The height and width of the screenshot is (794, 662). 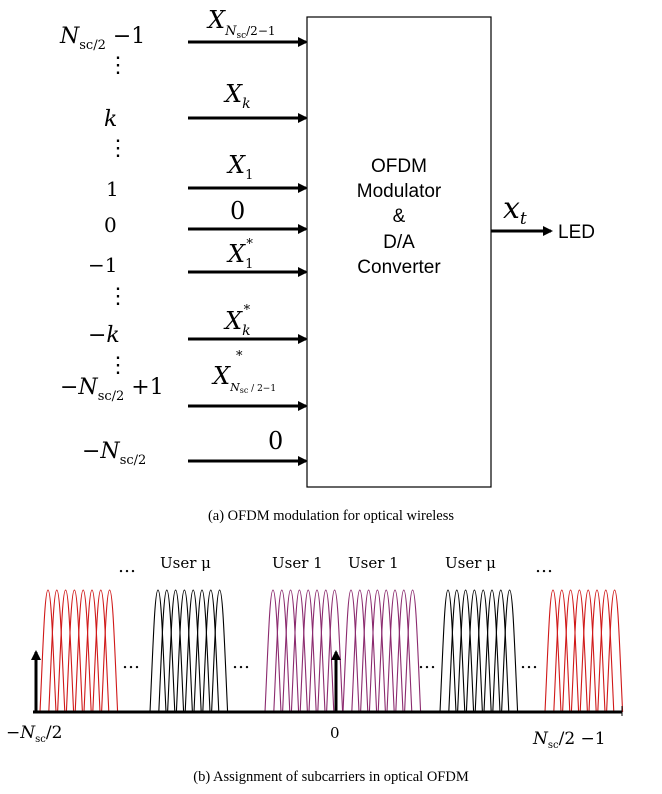 I want to click on symbol-x-nsc-minus-1: XNsc/2−1, so click(x=241, y=23).